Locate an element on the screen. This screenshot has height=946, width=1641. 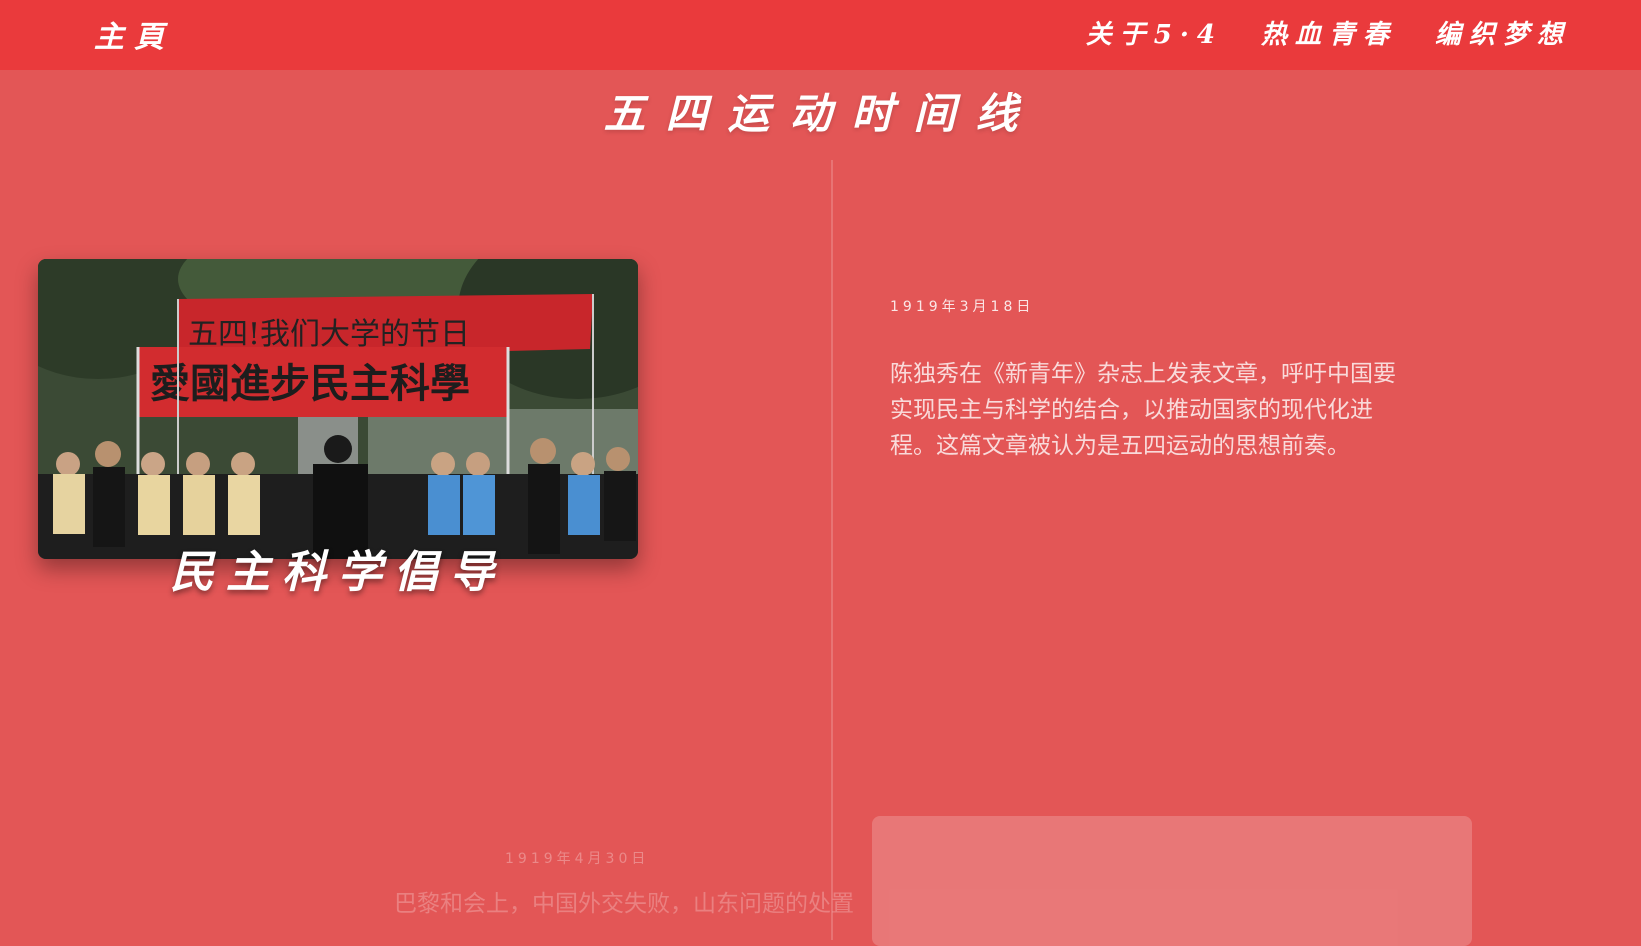
timeline-description-next: 巴黎和会上，中国外交失败，山东问题的处置 is located at coordinates (624, 904).